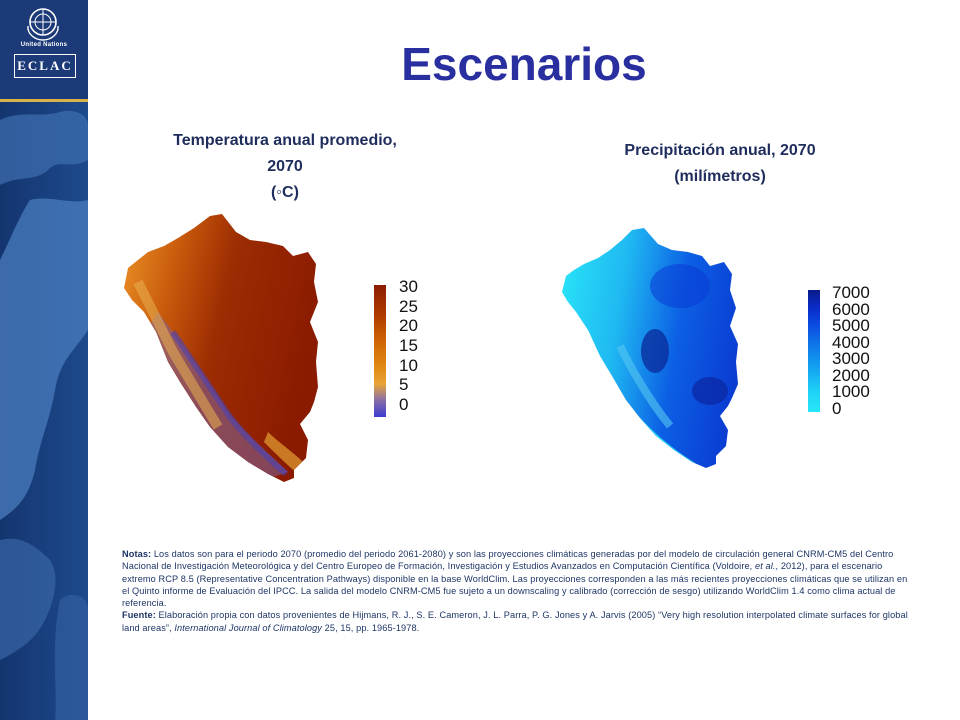 This screenshot has width=960, height=720. What do you see at coordinates (404, 385) in the screenshot?
I see `temperature-tick-label: 5` at bounding box center [404, 385].